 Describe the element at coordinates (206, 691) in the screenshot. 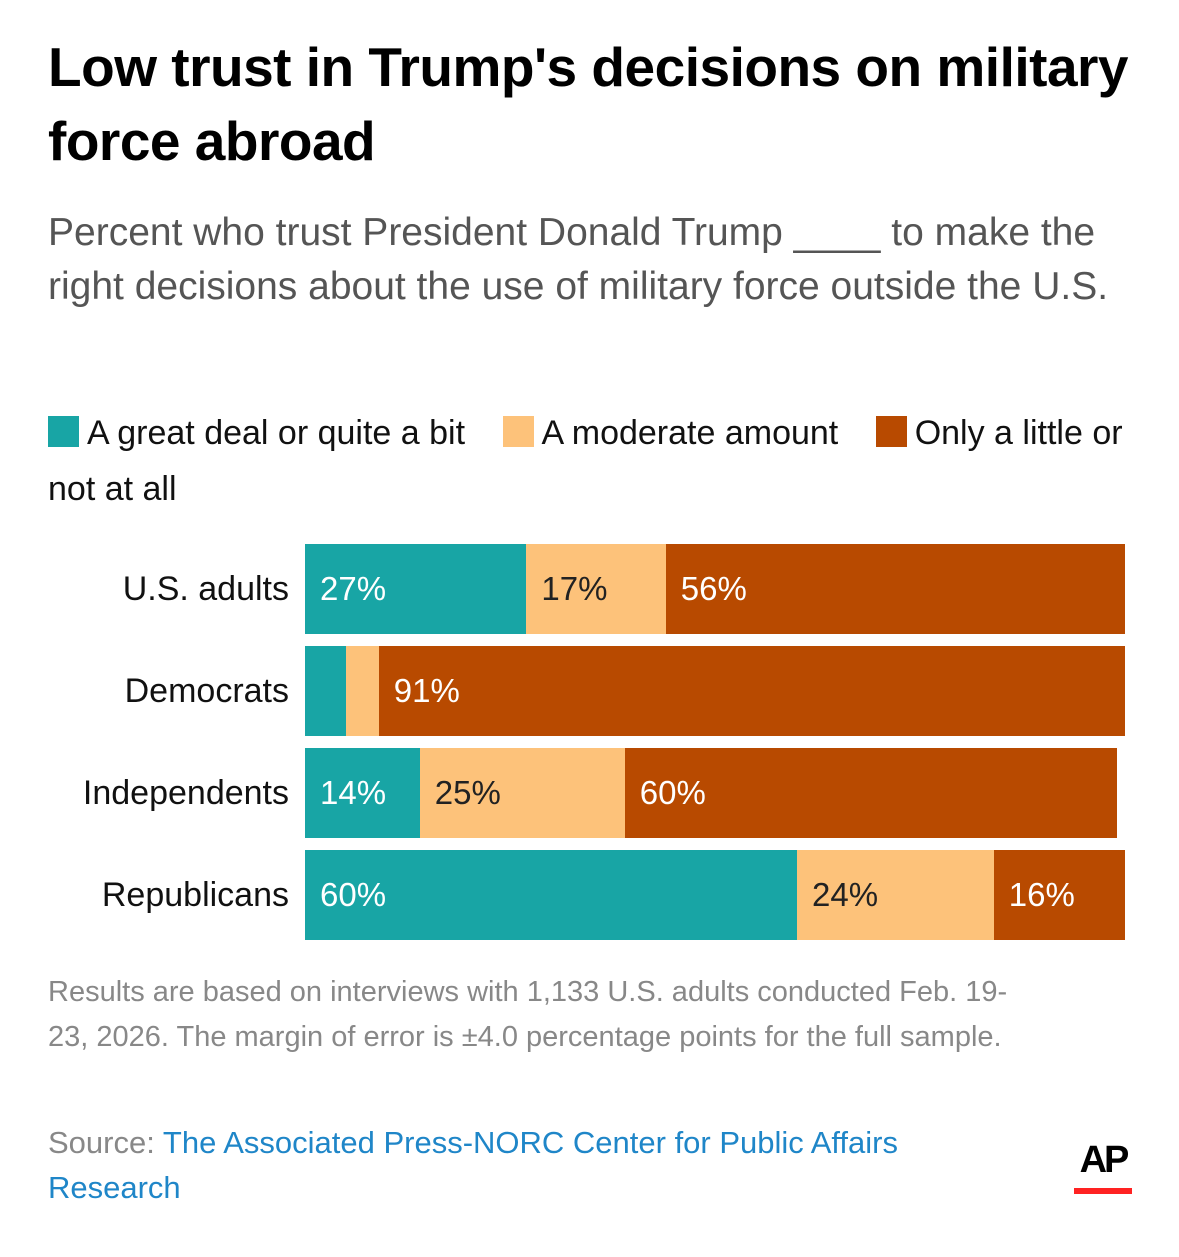

I see `category-label: Democrats` at that location.